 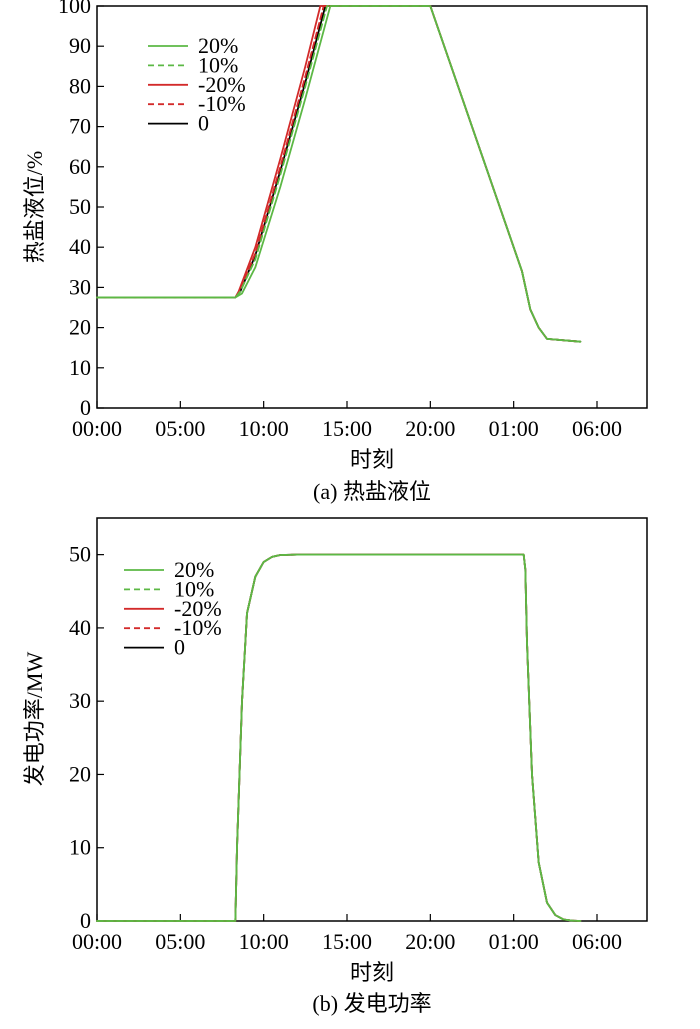 I want to click on chart-a-x-tick-label: 15:00, so click(x=347, y=428).